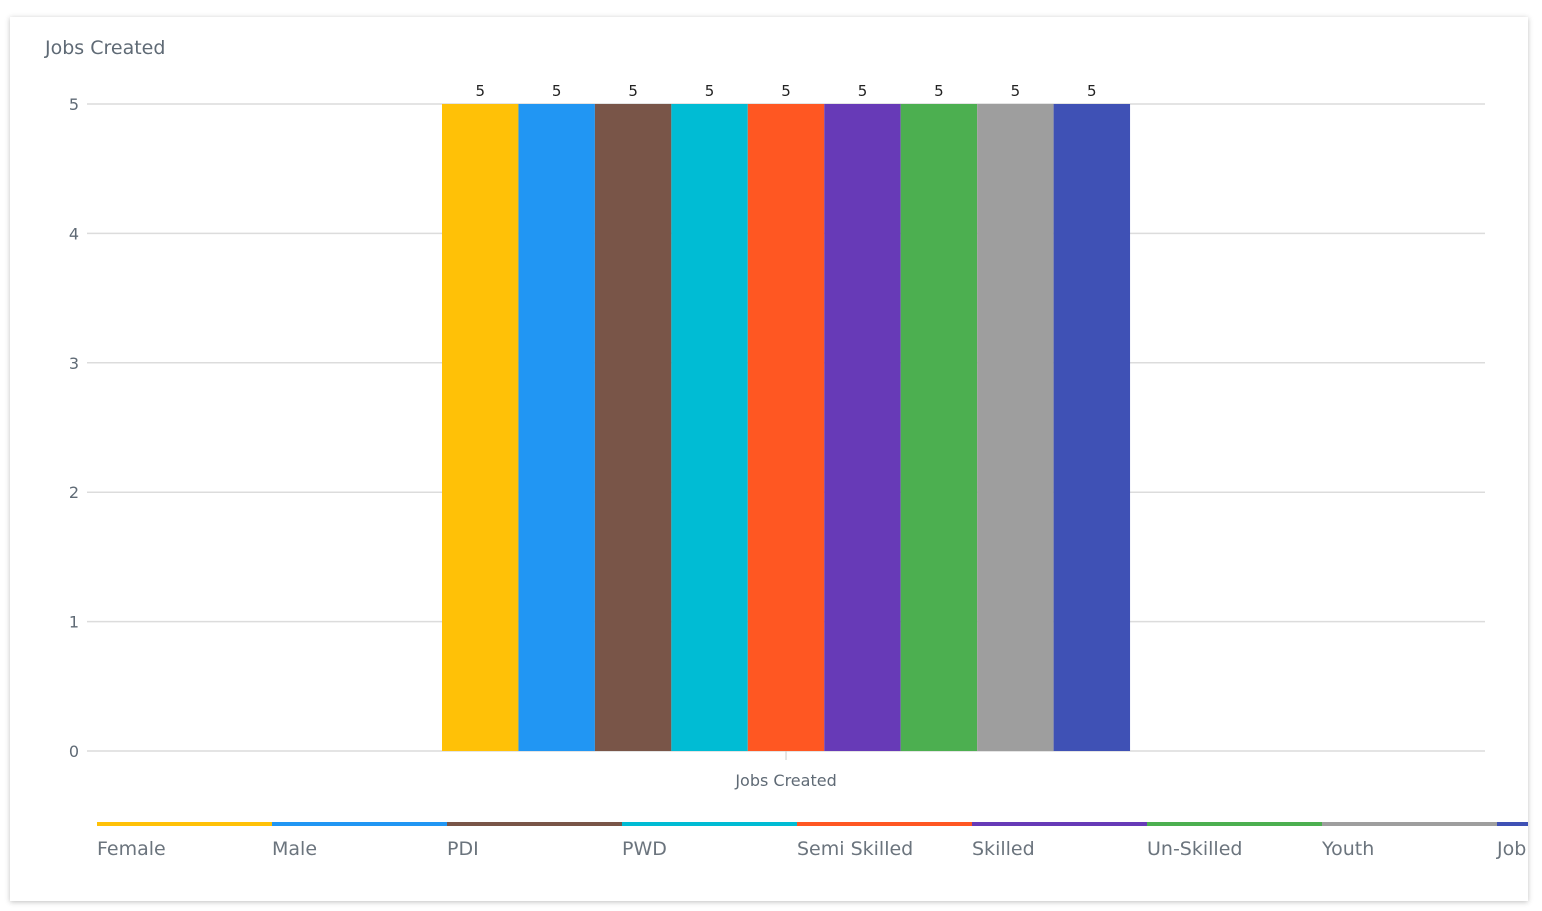 The image size is (1542, 911). Describe the element at coordinates (131, 849) in the screenshot. I see `legend-label: Female` at that location.